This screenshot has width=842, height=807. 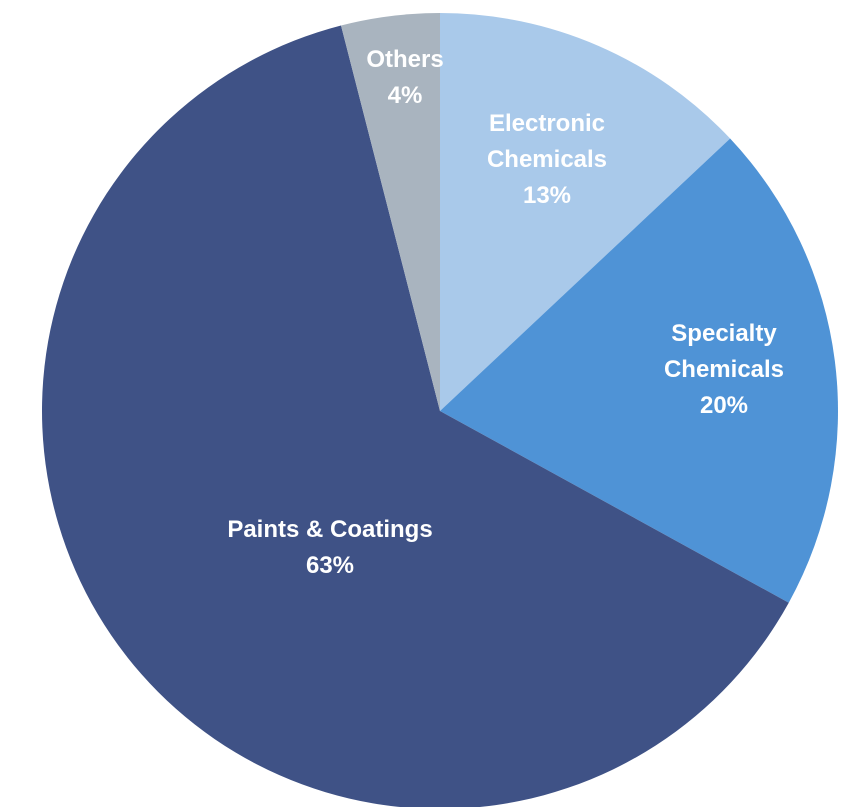 I want to click on slice-label: Specialty Chemicals 20%, so click(x=724, y=370).